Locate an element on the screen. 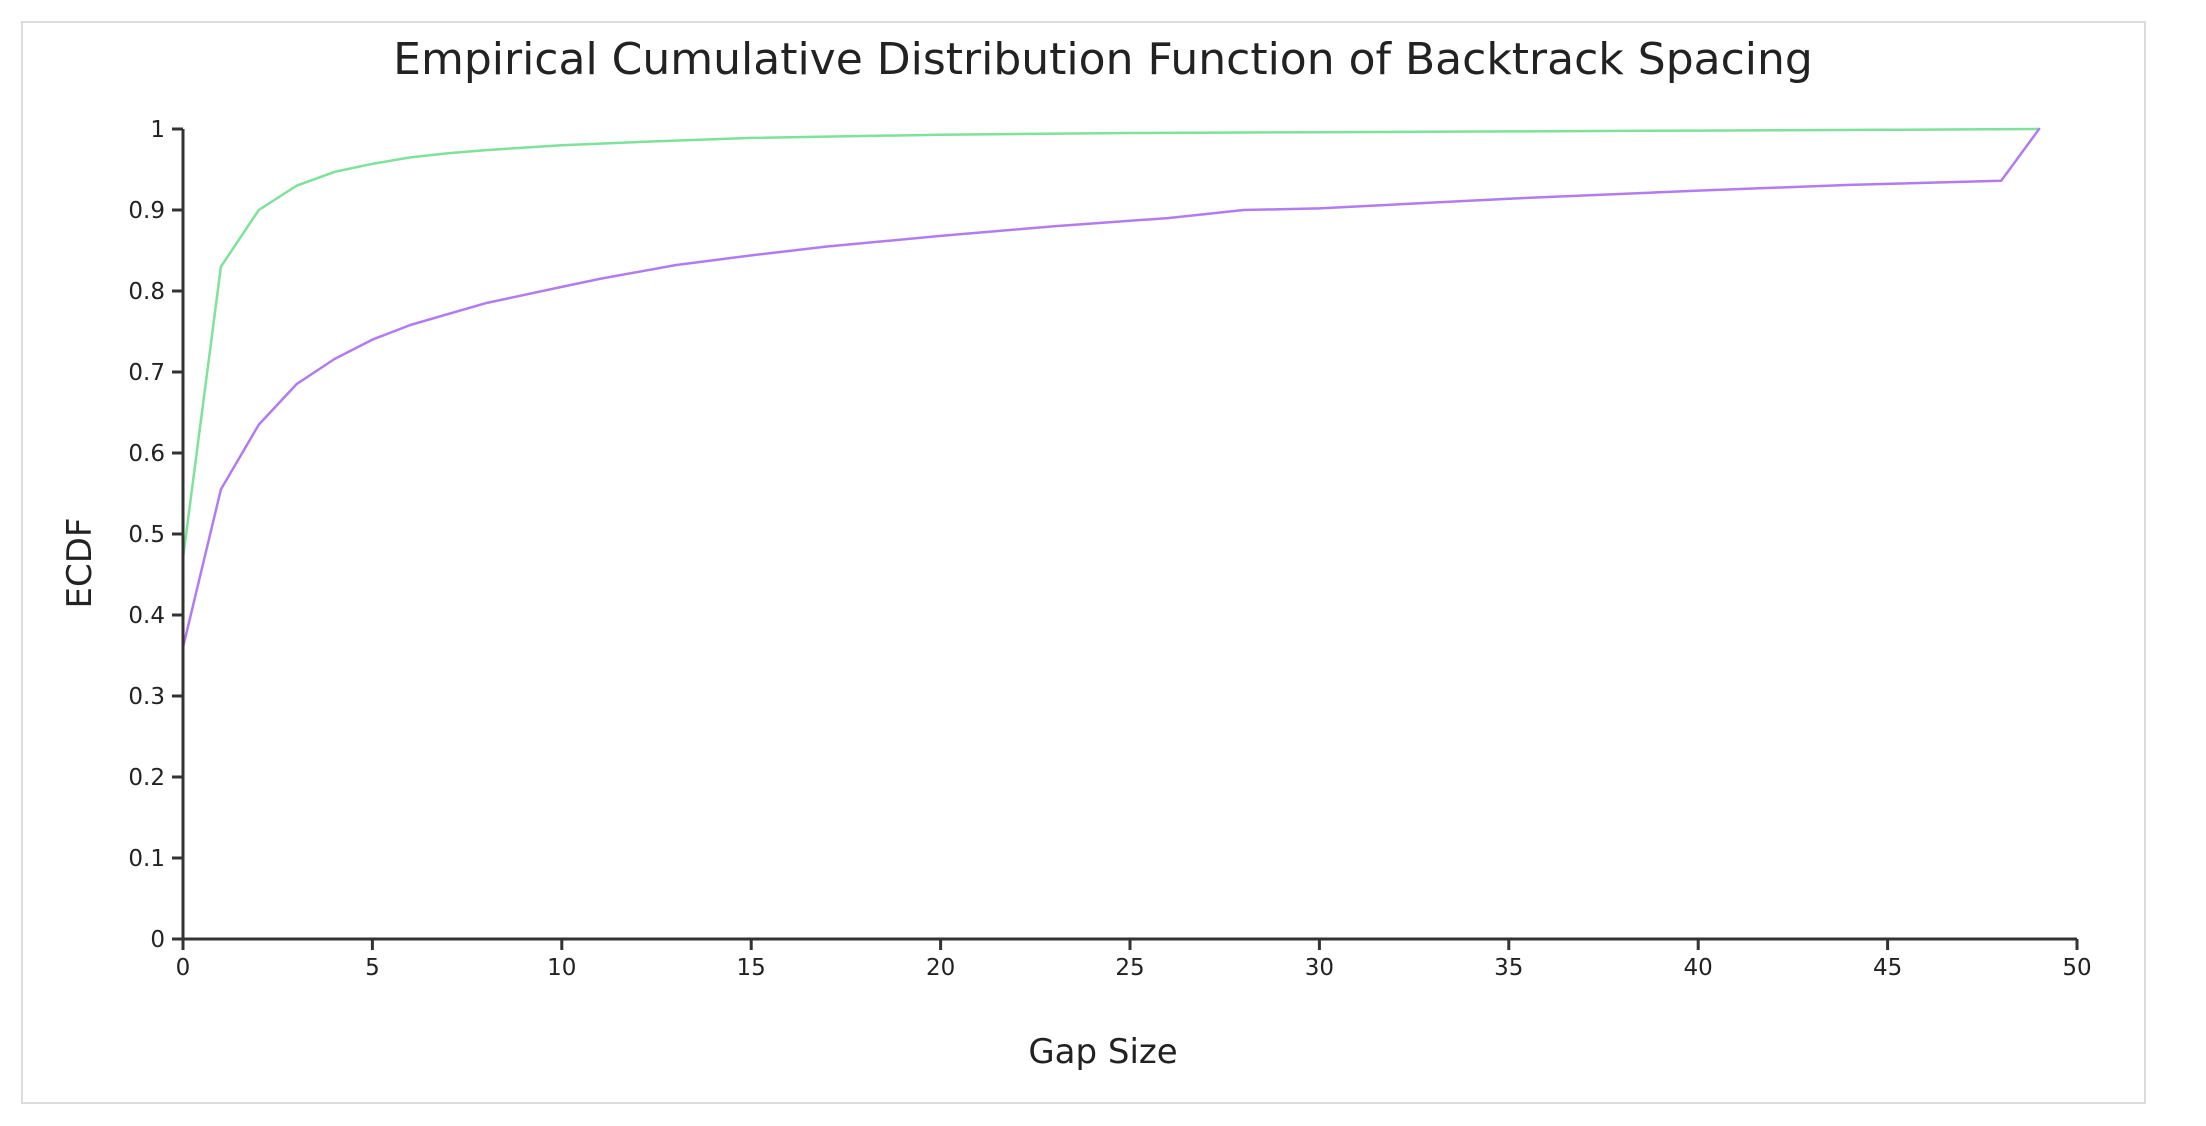 This screenshot has width=2206, height=1126. y-tick-label: 1 is located at coordinates (157, 130).